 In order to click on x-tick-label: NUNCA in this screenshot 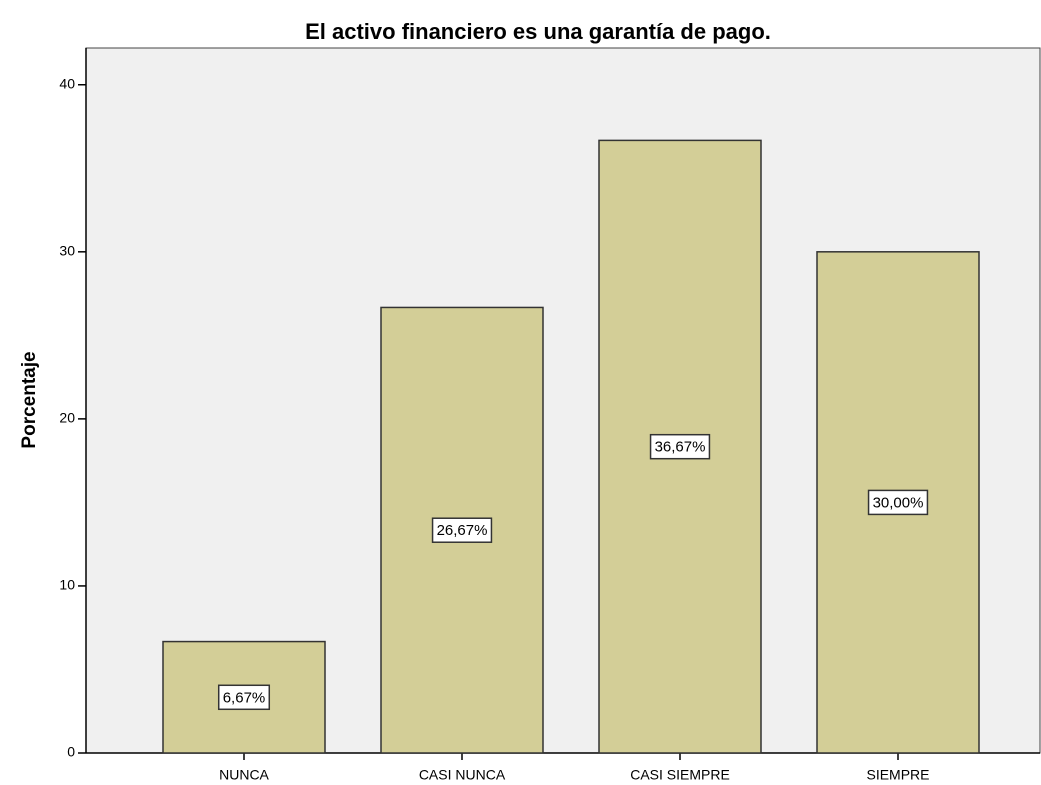, I will do `click(244, 775)`.